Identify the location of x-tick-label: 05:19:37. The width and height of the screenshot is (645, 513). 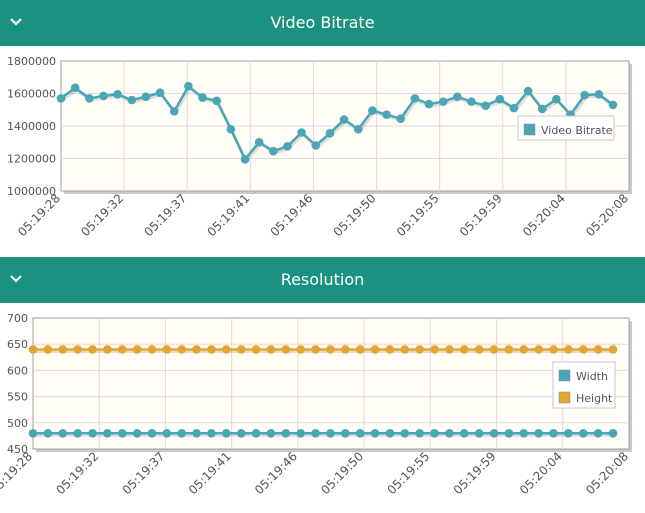
(144, 473).